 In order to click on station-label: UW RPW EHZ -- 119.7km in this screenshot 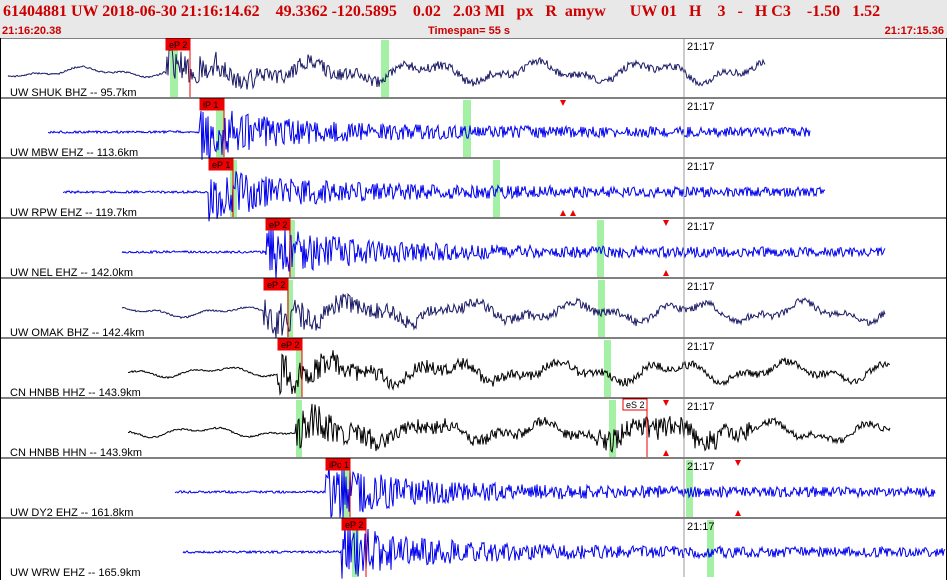, I will do `click(73, 213)`.